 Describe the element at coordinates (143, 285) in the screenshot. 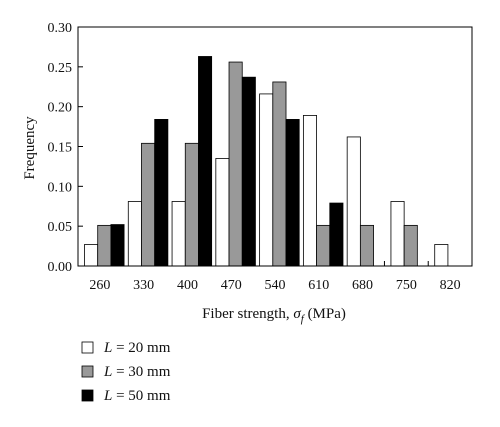

I see `x-tick-label: 330` at that location.